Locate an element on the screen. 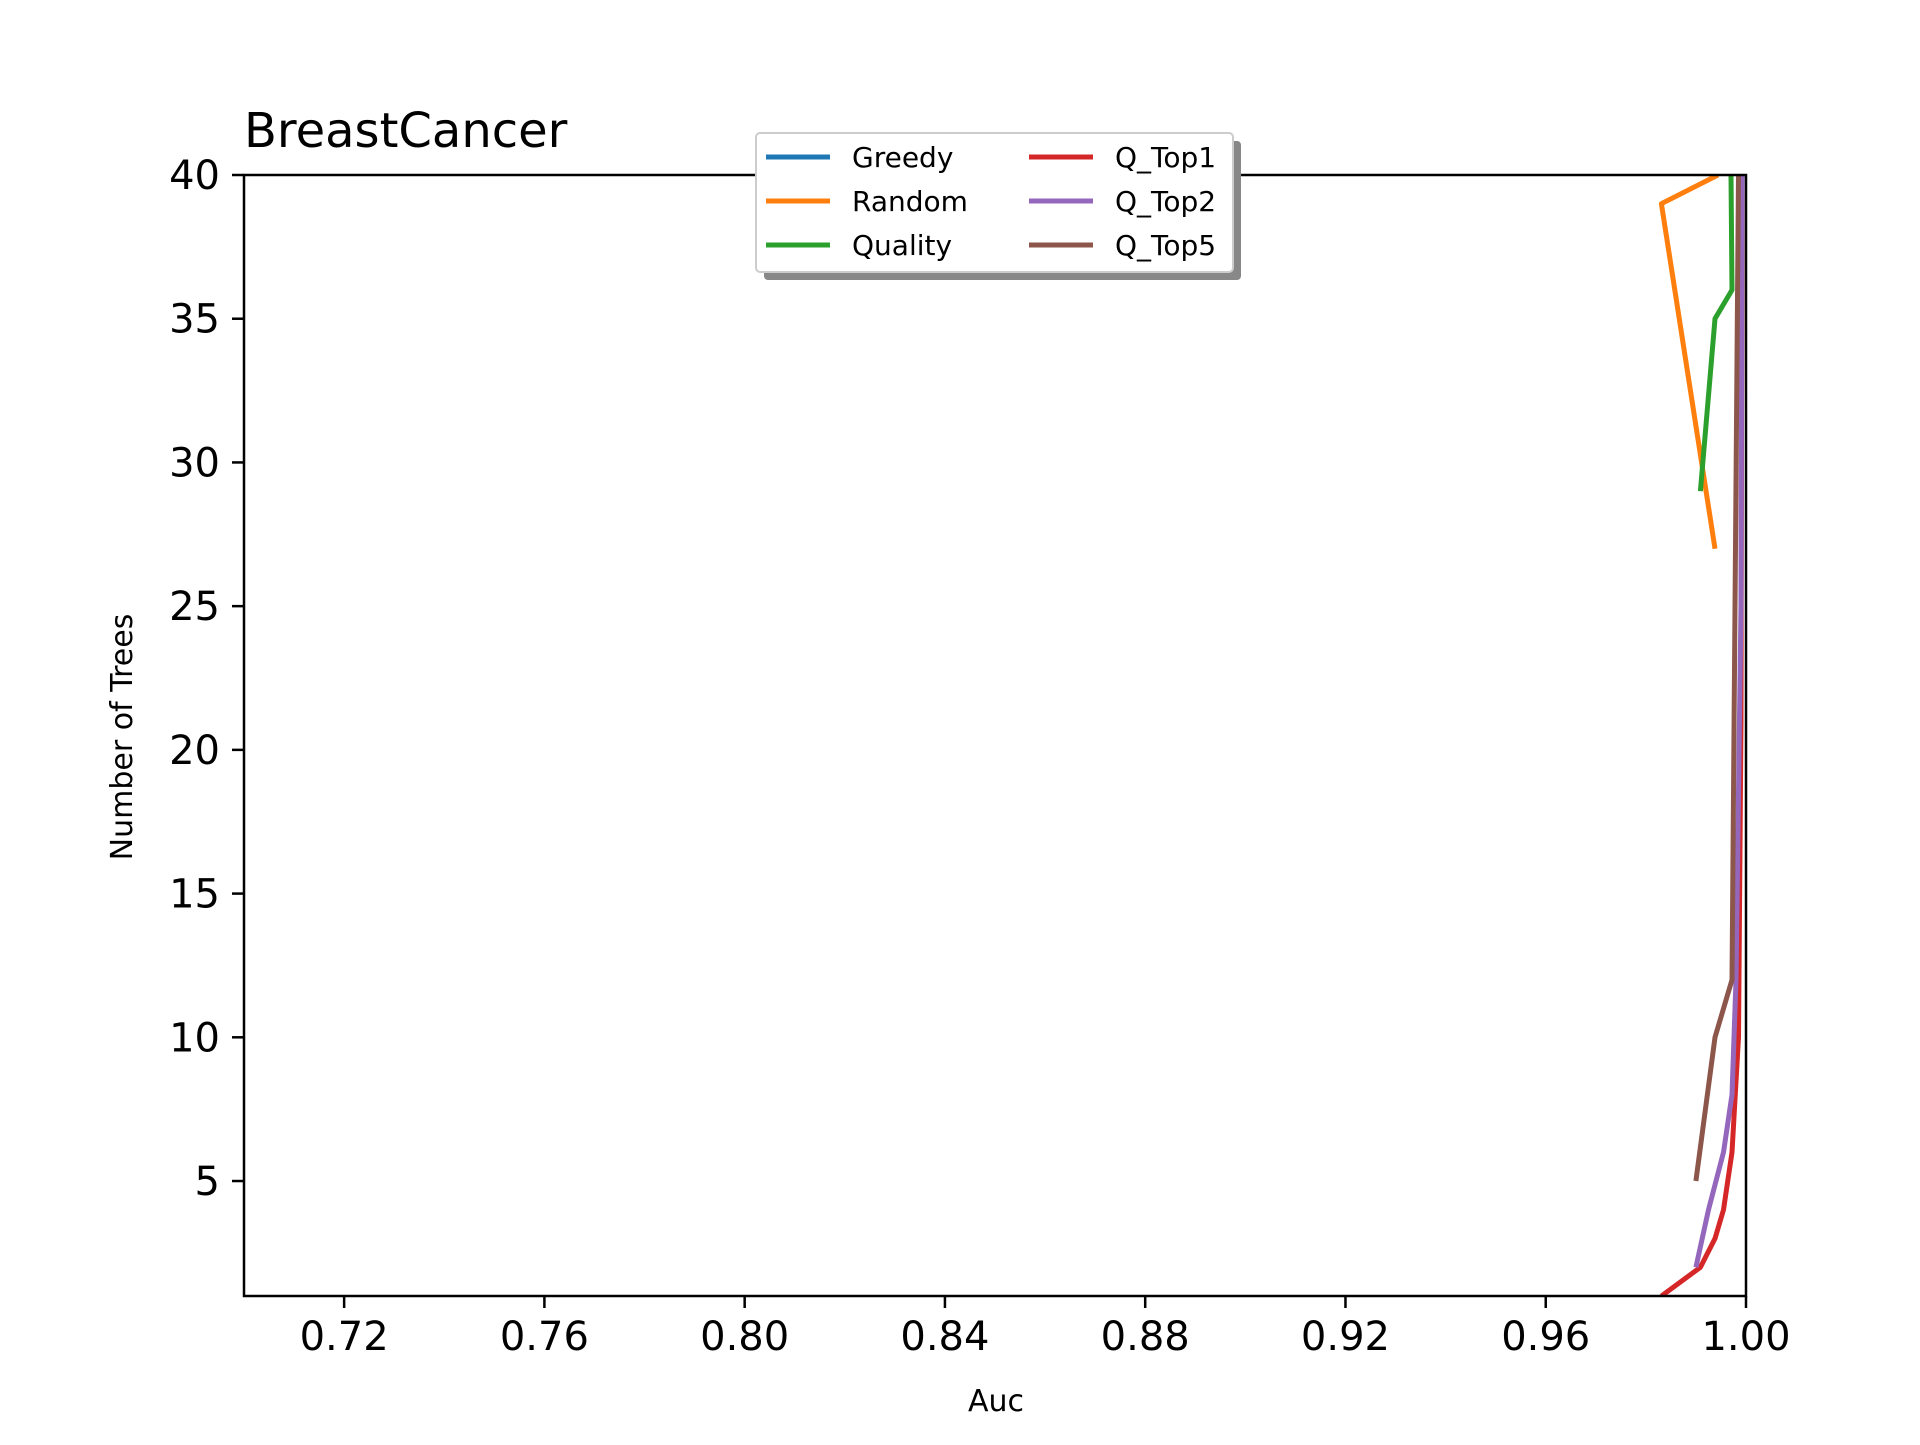  y-tick-label: 40 is located at coordinates (194, 176).